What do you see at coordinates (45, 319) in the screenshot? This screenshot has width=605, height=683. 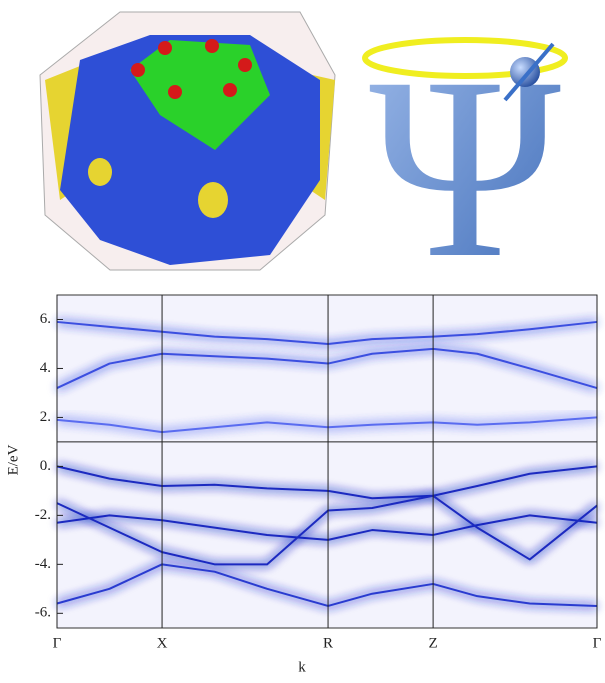 I see `y-tick-label: 6.` at bounding box center [45, 319].